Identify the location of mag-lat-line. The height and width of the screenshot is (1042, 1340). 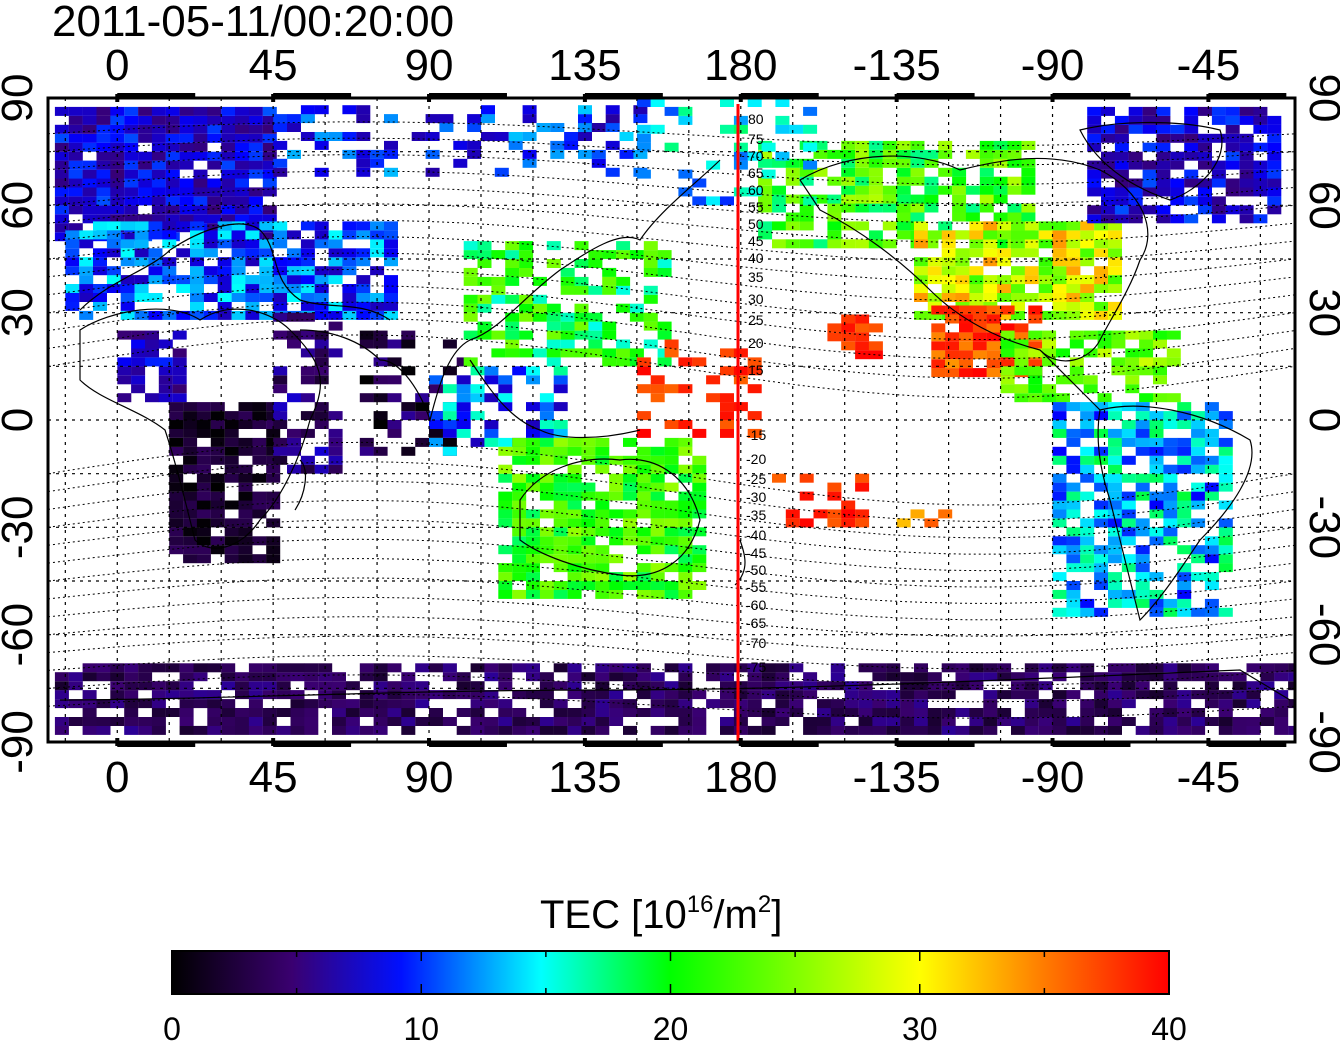
(671, 330).